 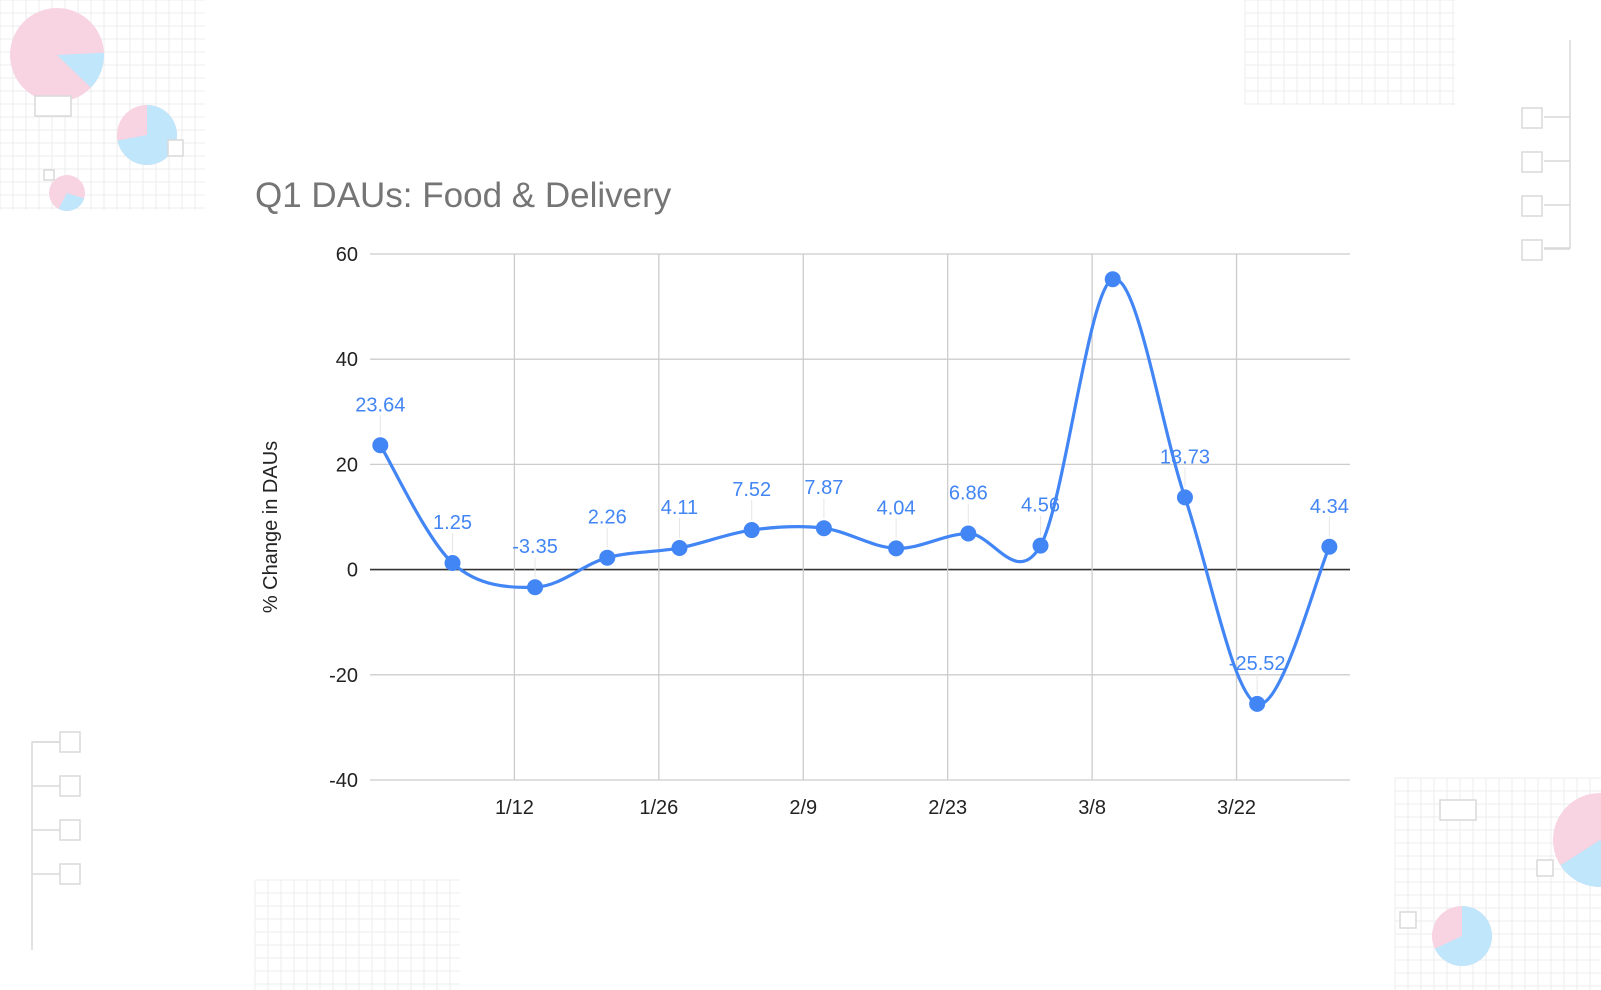 What do you see at coordinates (1092, 808) in the screenshot?
I see `x-tick-label: 3/8` at bounding box center [1092, 808].